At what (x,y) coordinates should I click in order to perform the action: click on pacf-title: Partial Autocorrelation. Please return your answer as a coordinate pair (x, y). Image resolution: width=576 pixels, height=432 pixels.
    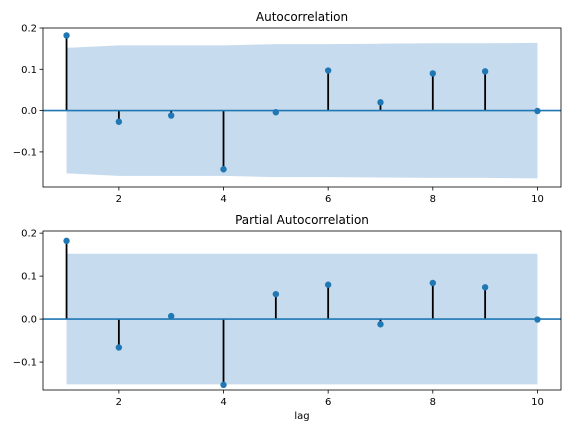
    Looking at the image, I should click on (302, 220).